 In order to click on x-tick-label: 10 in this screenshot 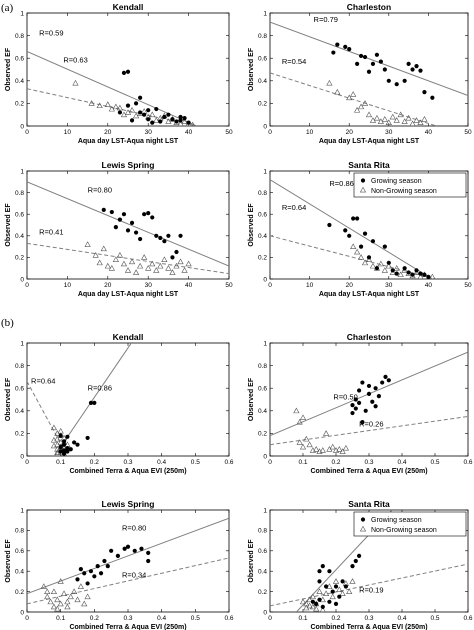, I will do `click(310, 285)`.